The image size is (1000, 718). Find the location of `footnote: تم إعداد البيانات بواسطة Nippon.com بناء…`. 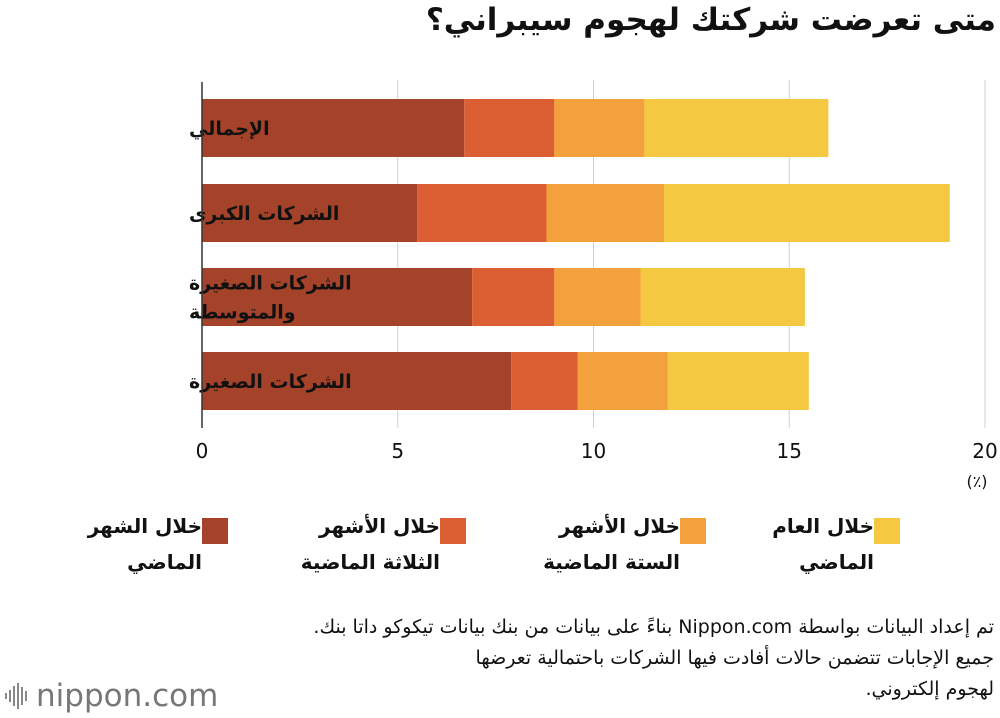

footnote: تم إعداد البيانات بواسطة Nippon.com بناء… is located at coordinates (499, 658).